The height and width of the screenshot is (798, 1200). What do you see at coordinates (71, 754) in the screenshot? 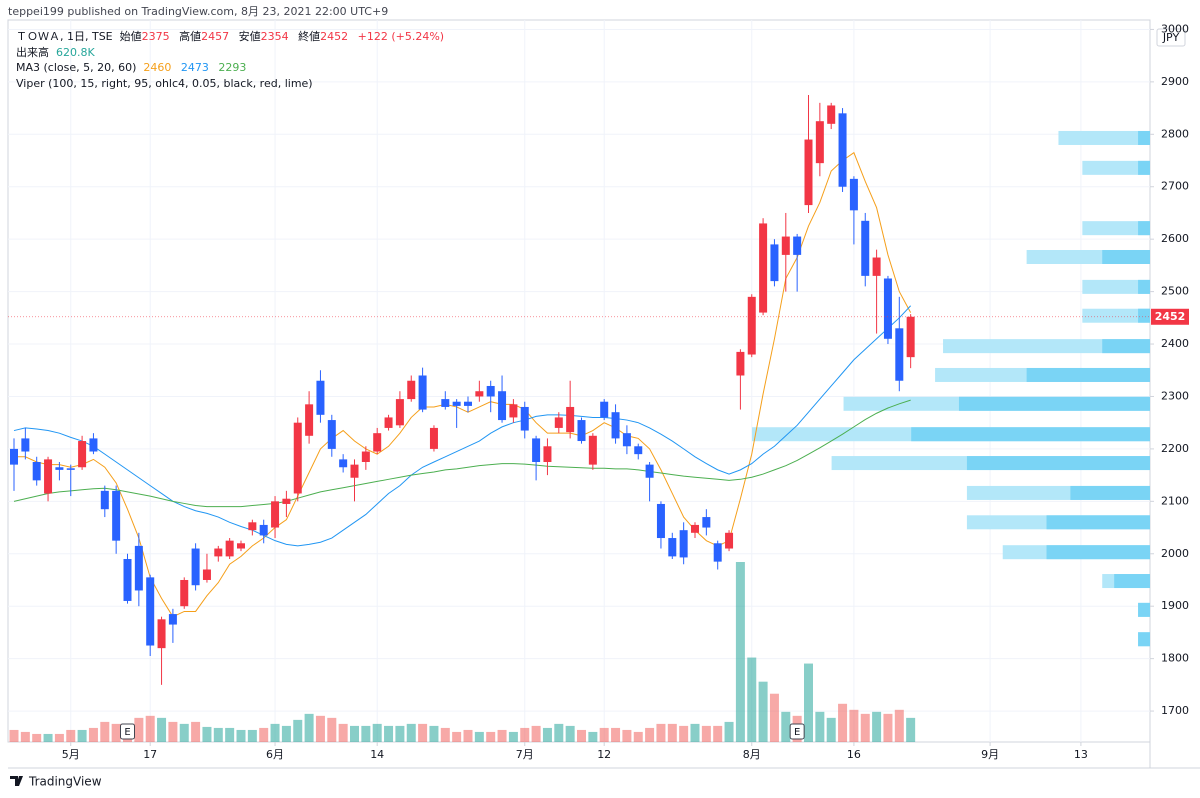
I see `x-tick-label: 5月` at bounding box center [71, 754].